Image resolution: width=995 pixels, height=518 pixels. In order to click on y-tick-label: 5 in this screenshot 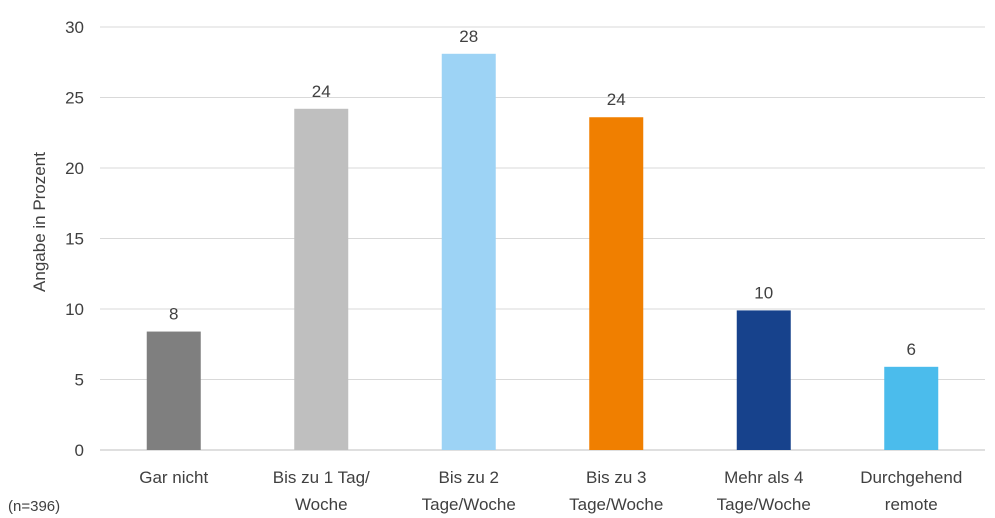, I will do `click(79, 380)`.